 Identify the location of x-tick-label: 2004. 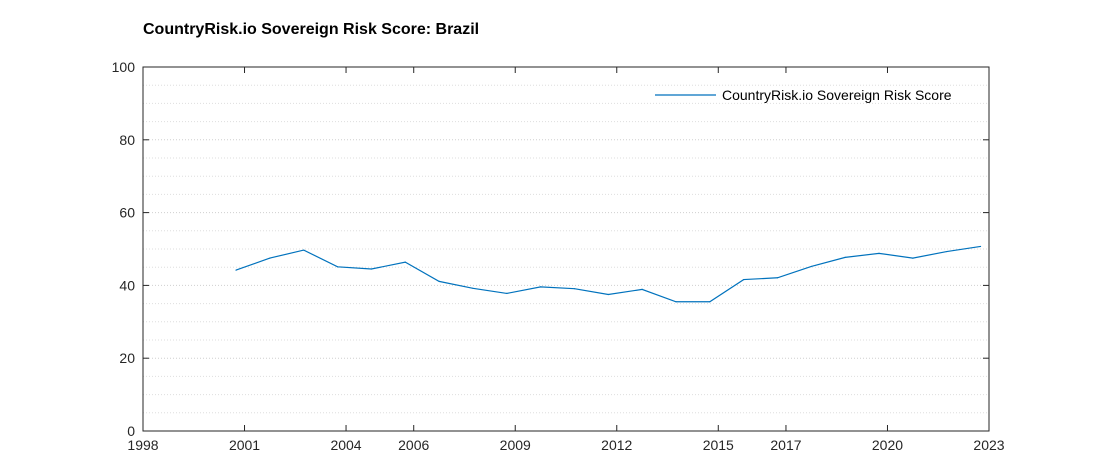
(345, 445).